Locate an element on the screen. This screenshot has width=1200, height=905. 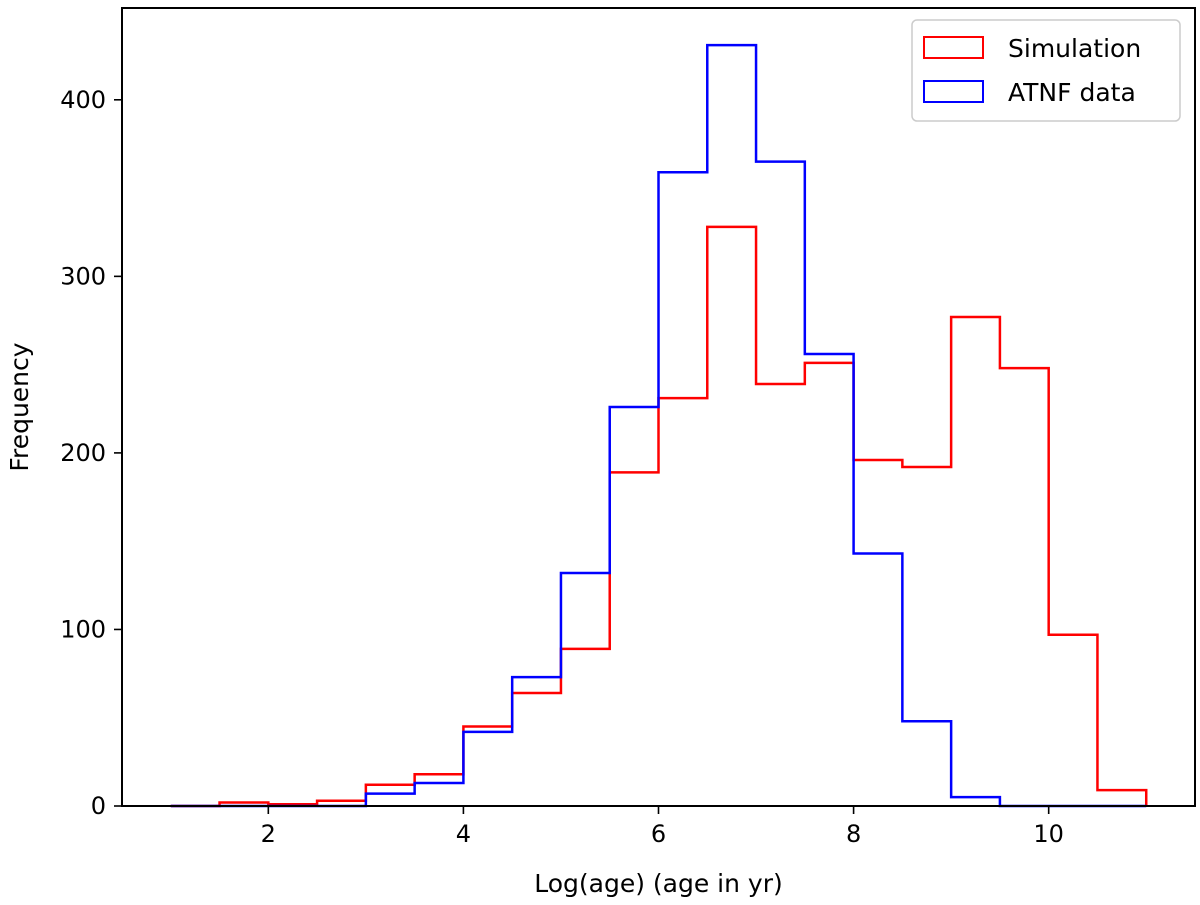
x-axis: 2 4 6 8 10 is located at coordinates (662, 827).